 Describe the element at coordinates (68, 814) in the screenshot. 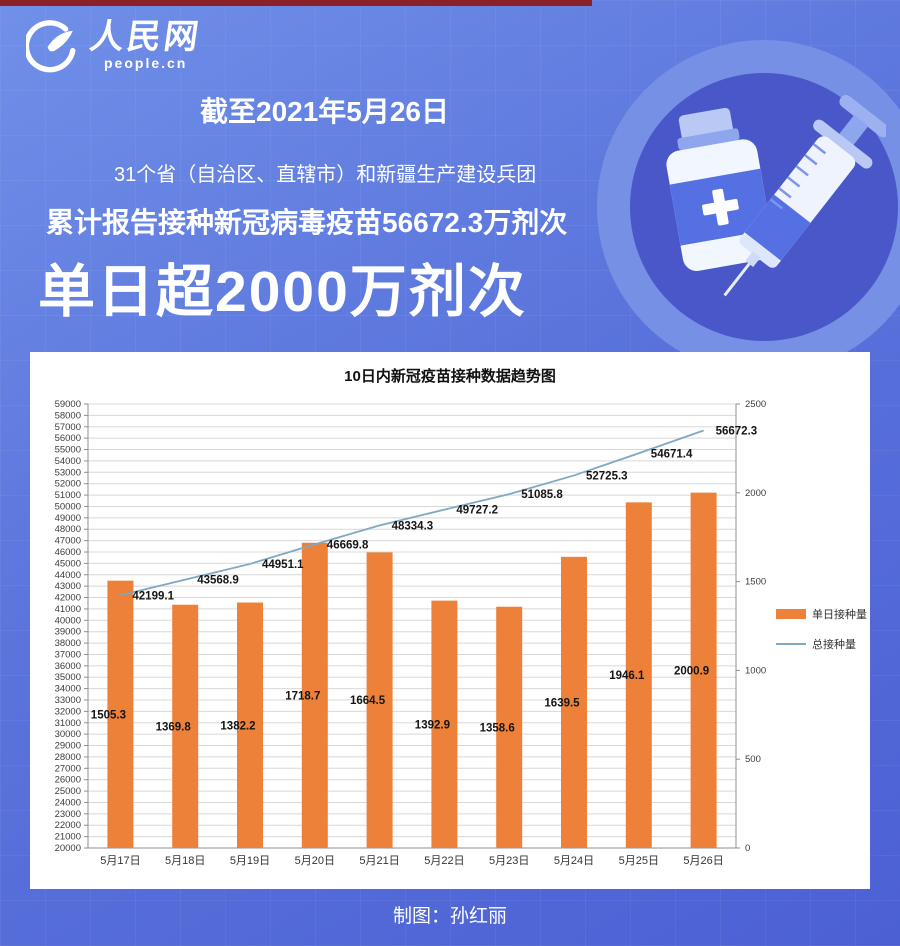

I see `left-axis-label: 23000` at that location.